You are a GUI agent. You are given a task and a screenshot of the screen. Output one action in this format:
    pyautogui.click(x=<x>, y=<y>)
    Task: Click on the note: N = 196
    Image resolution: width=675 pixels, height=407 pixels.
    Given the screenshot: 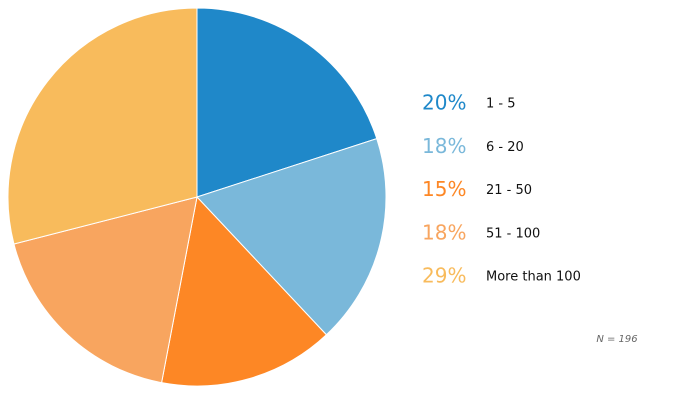 What is the action you would take?
    pyautogui.click(x=616, y=339)
    